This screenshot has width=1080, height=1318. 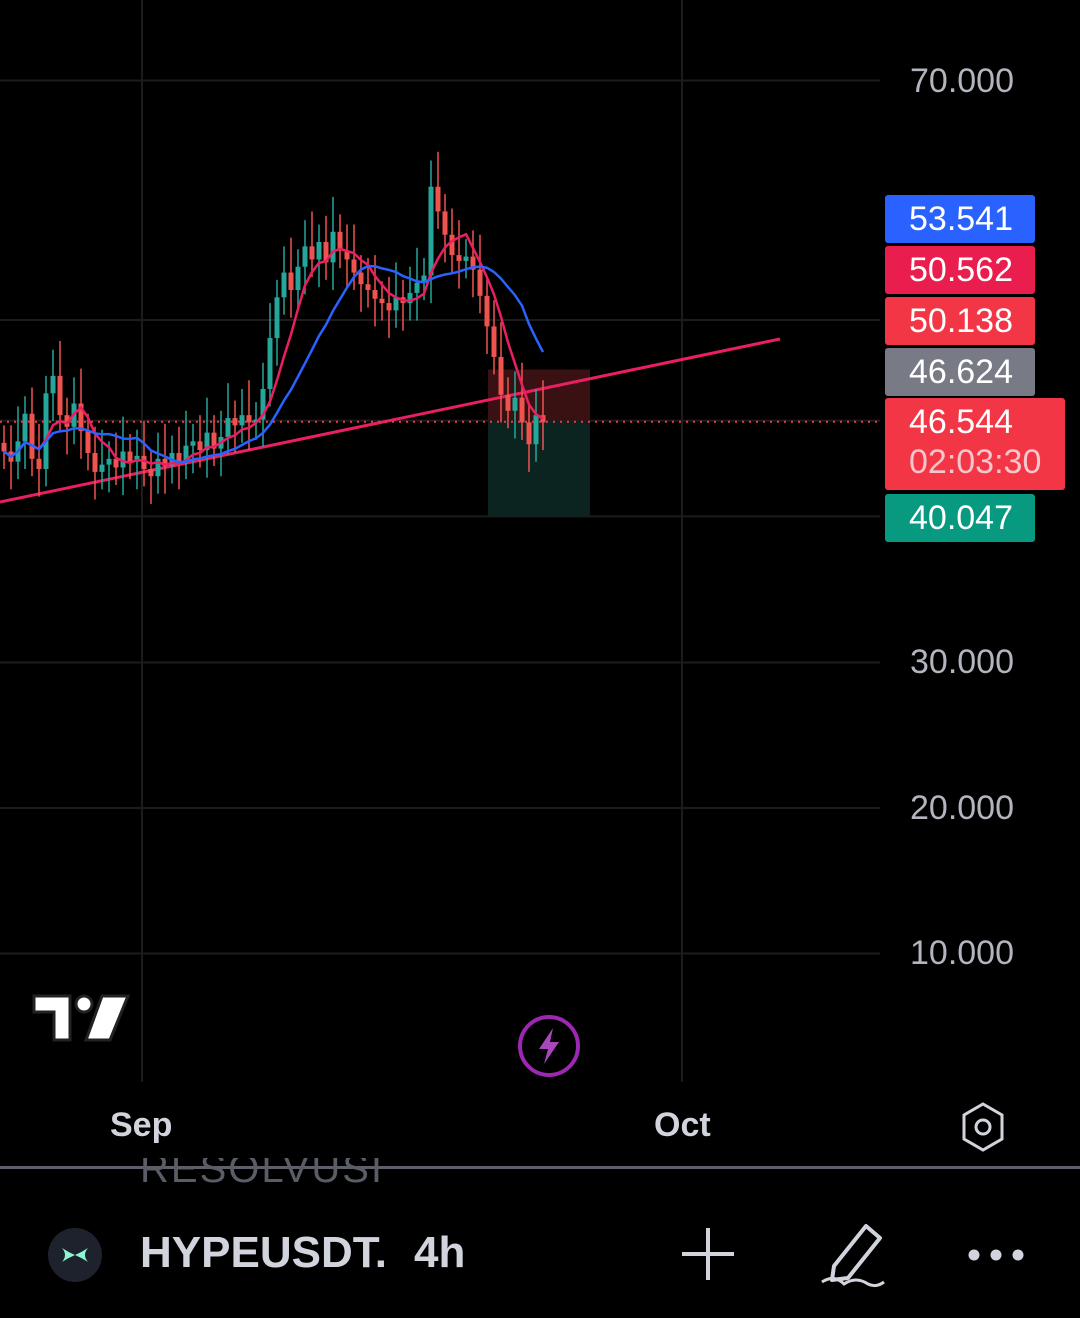 What do you see at coordinates (975, 462) in the screenshot?
I see `bar-countdown: 02:03:30` at bounding box center [975, 462].